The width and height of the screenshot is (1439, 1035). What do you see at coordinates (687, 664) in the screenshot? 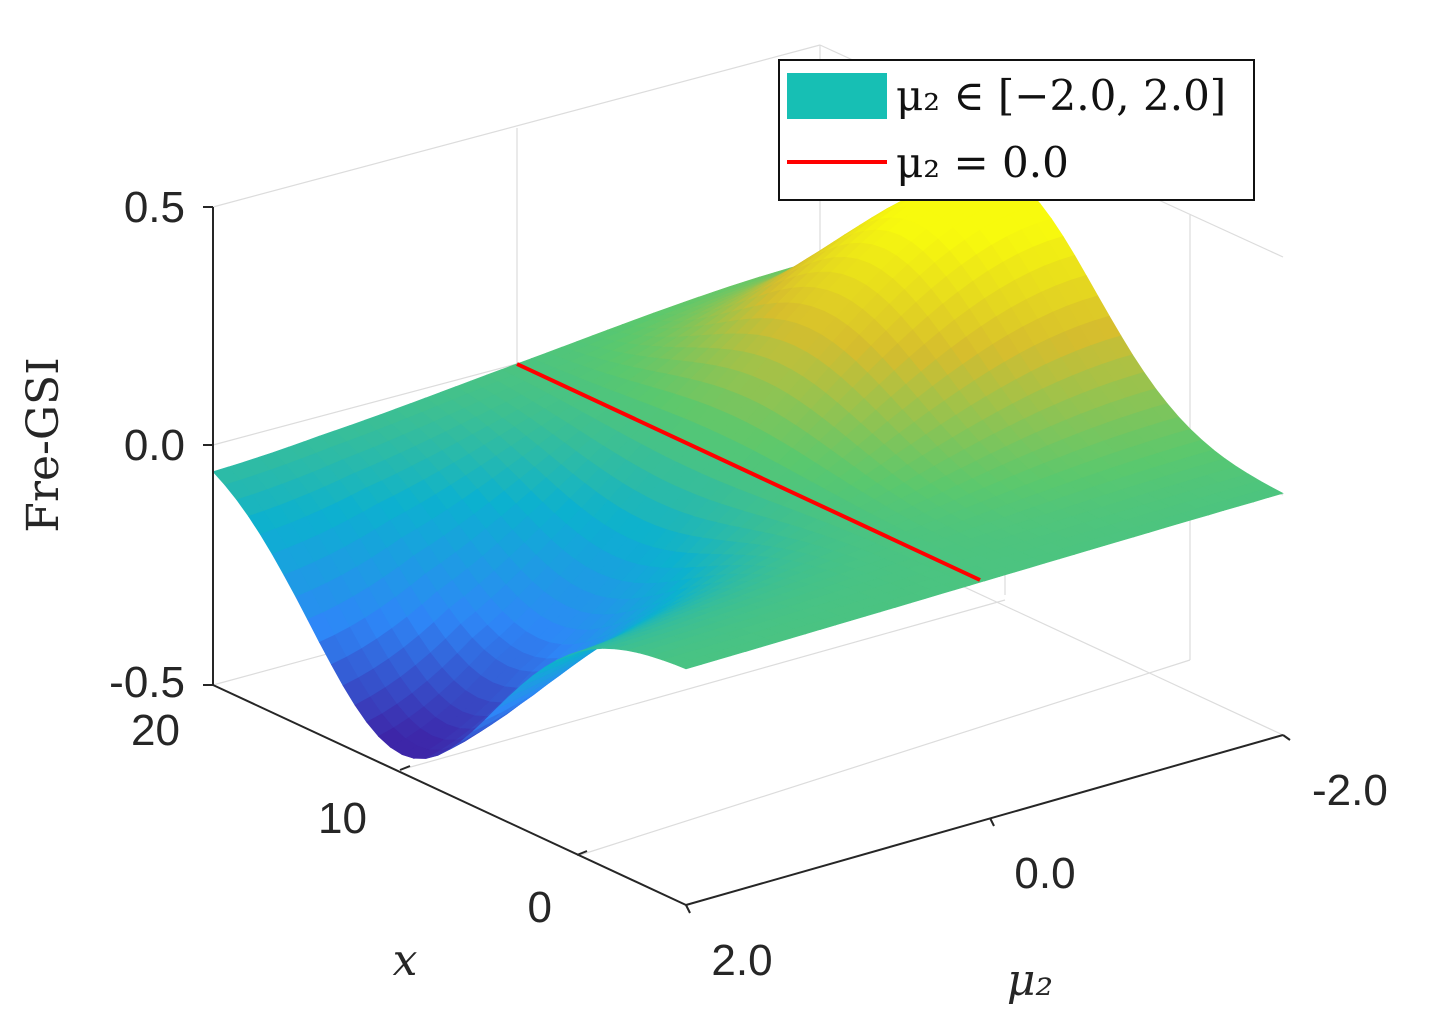
I see `surface-patch` at bounding box center [687, 664].